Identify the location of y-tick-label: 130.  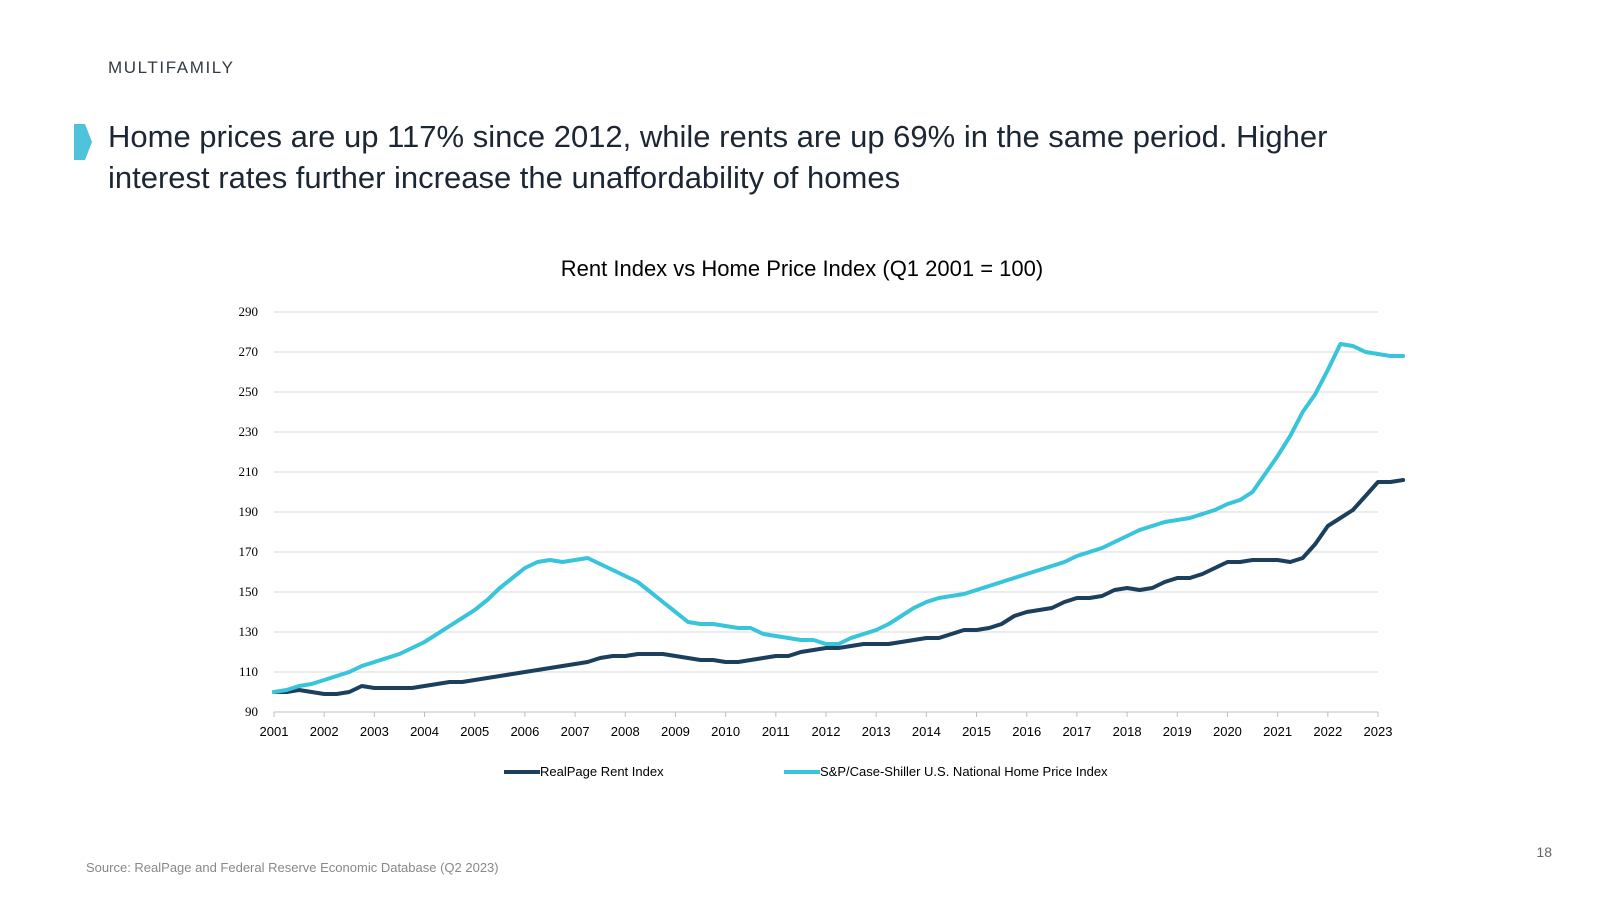
(249, 631).